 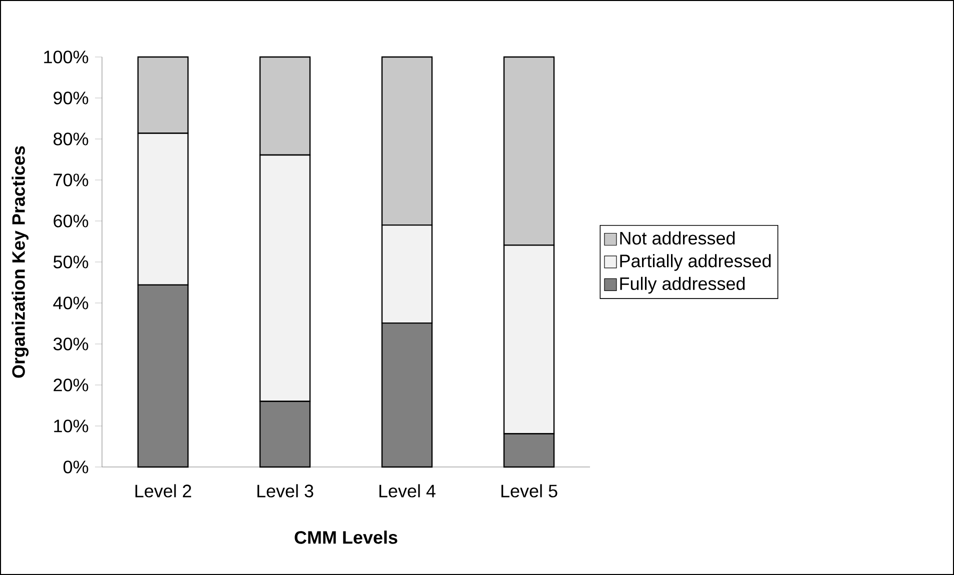 I want to click on y-tick-label: 90%, so click(x=71, y=98).